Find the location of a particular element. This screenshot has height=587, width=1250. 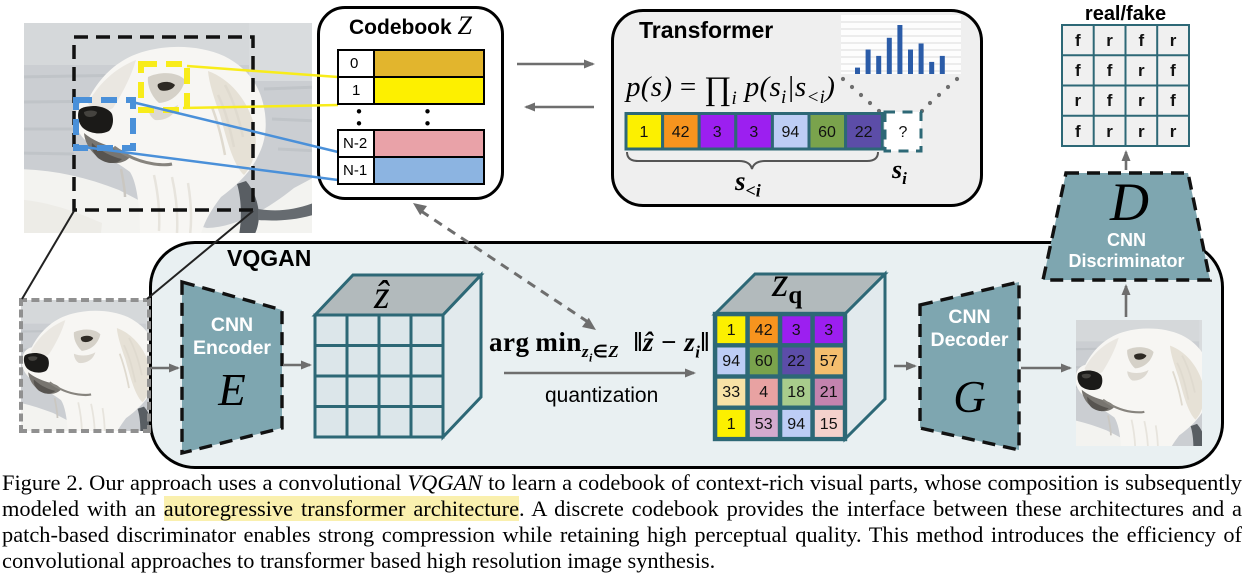

svg-text: 21 is located at coordinates (829, 392).